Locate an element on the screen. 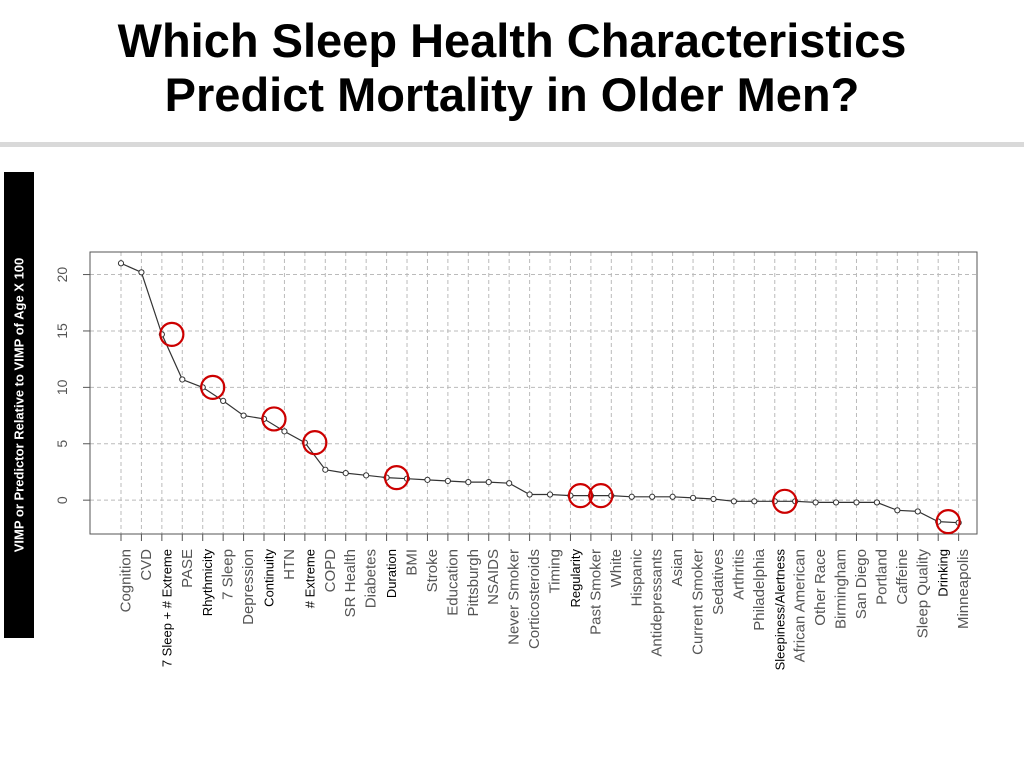 The width and height of the screenshot is (1024, 768). x-tick-label: BMI is located at coordinates (412, 562).